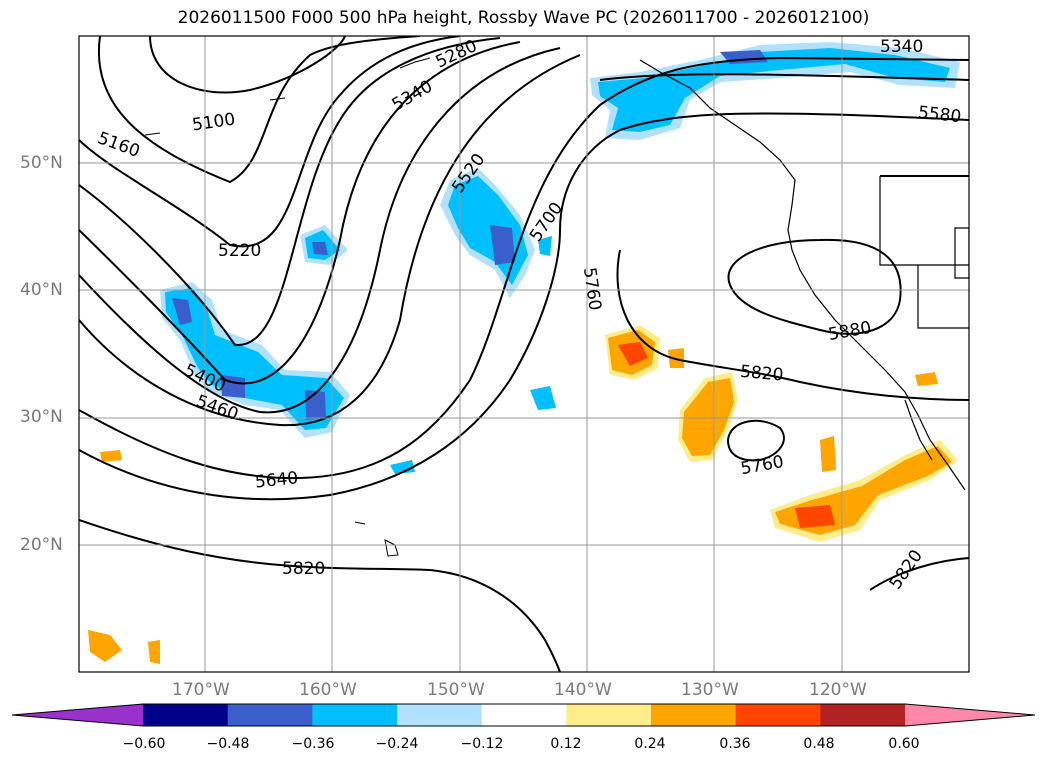 Image resolution: width=1047 pixels, height=765 pixels. I want to click on lon-label-140w: 140°W, so click(583, 690).